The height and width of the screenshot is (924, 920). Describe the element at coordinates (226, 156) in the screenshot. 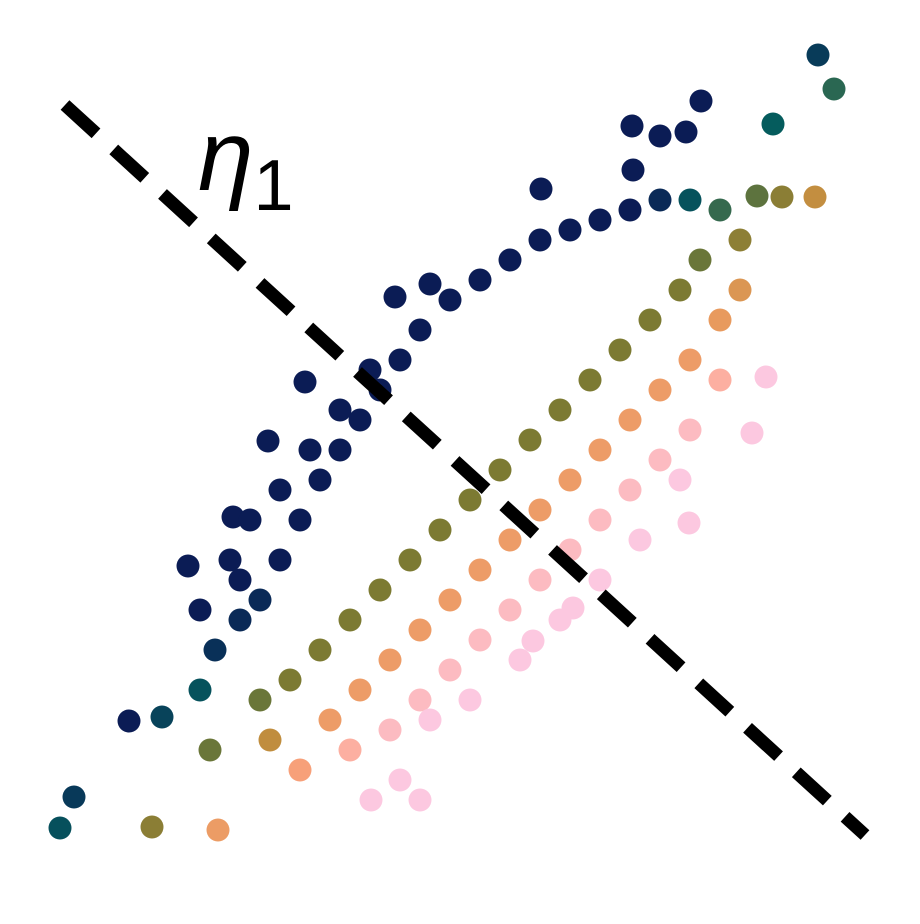

I see `annotation-text: η` at that location.